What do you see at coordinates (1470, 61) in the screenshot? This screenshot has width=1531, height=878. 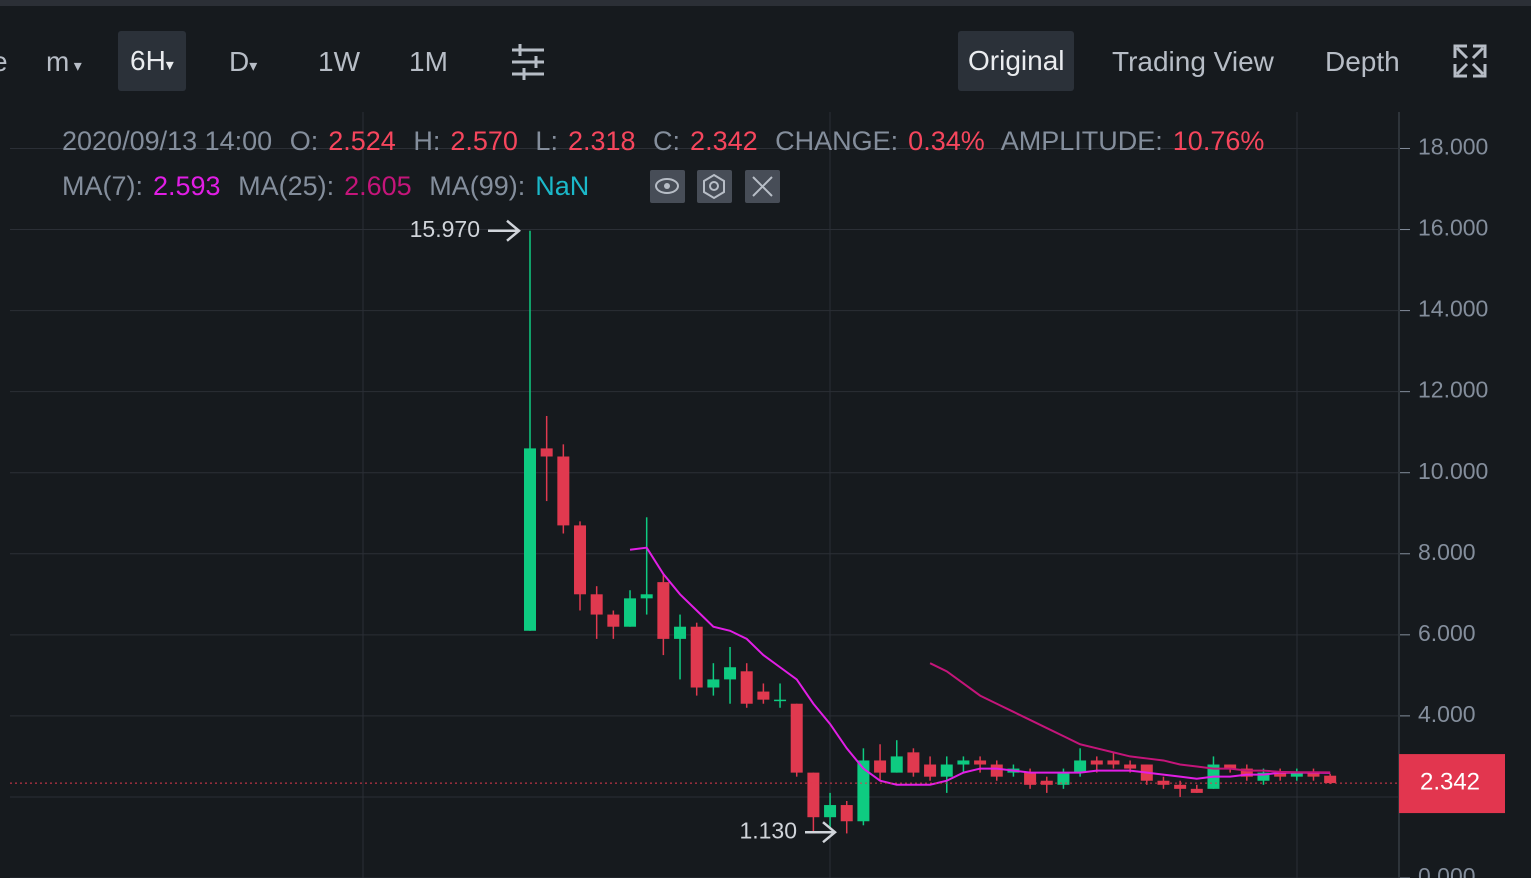 I see `fullscreen-icon` at bounding box center [1470, 61].